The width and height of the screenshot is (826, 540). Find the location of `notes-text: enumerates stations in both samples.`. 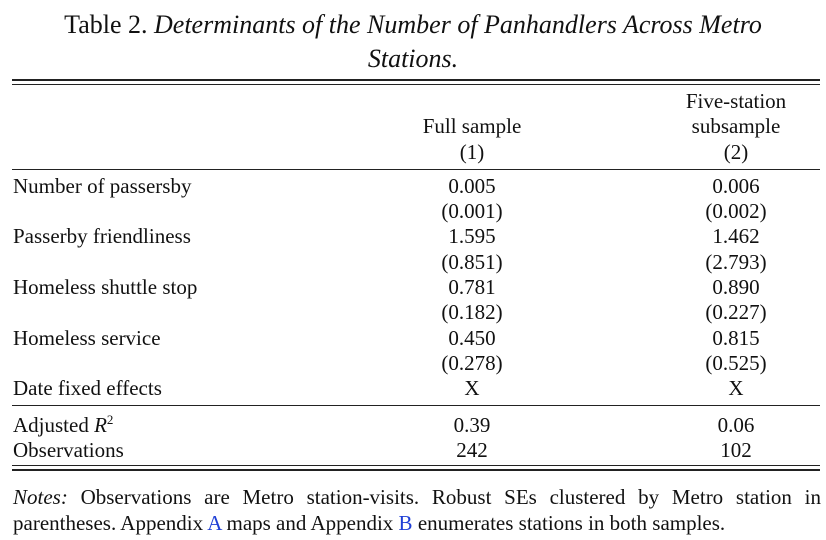

notes-text: enumerates stations in both samples. is located at coordinates (569, 523).